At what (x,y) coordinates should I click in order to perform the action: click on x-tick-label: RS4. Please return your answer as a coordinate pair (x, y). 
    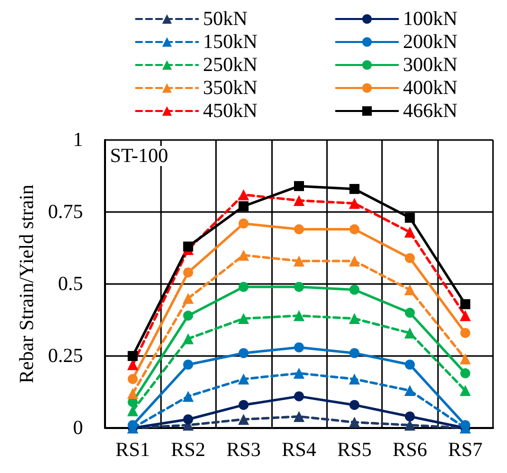
    Looking at the image, I should click on (299, 450).